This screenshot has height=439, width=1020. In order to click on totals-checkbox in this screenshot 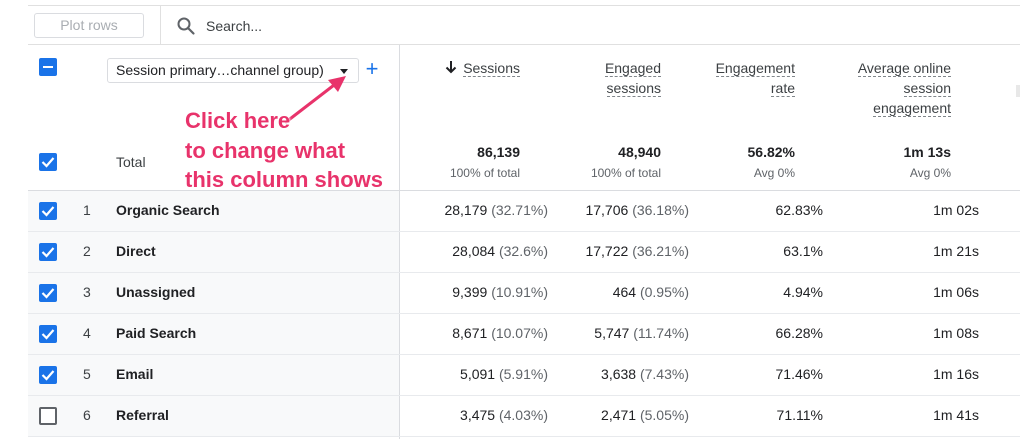, I will do `click(48, 162)`.